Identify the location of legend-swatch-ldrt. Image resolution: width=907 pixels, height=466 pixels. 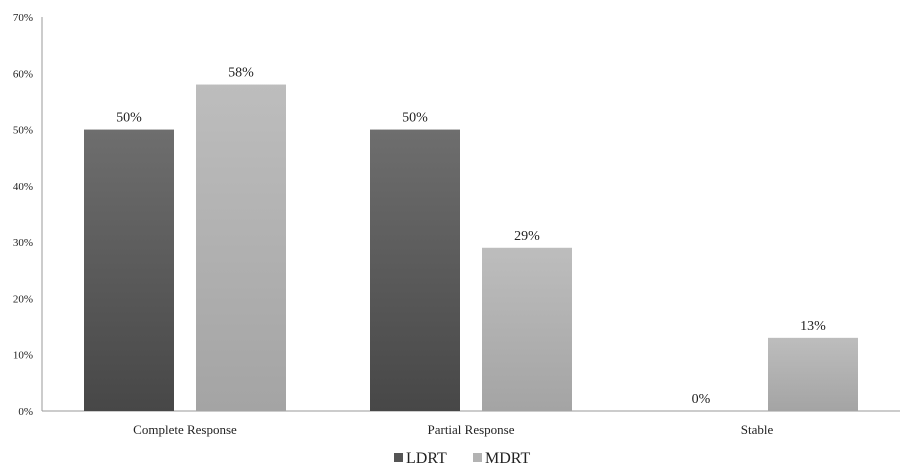
(398, 457).